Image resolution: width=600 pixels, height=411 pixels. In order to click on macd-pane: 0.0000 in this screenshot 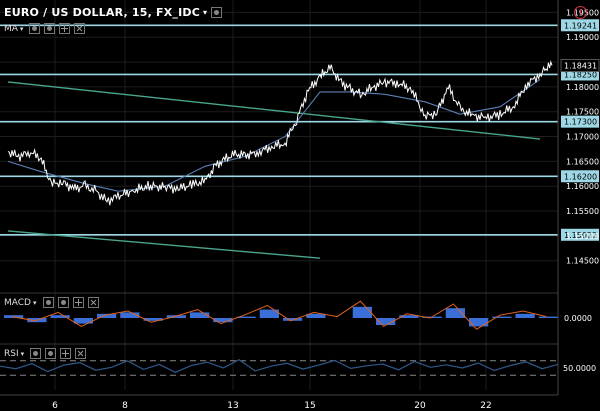, I will do `click(301, 315)`.